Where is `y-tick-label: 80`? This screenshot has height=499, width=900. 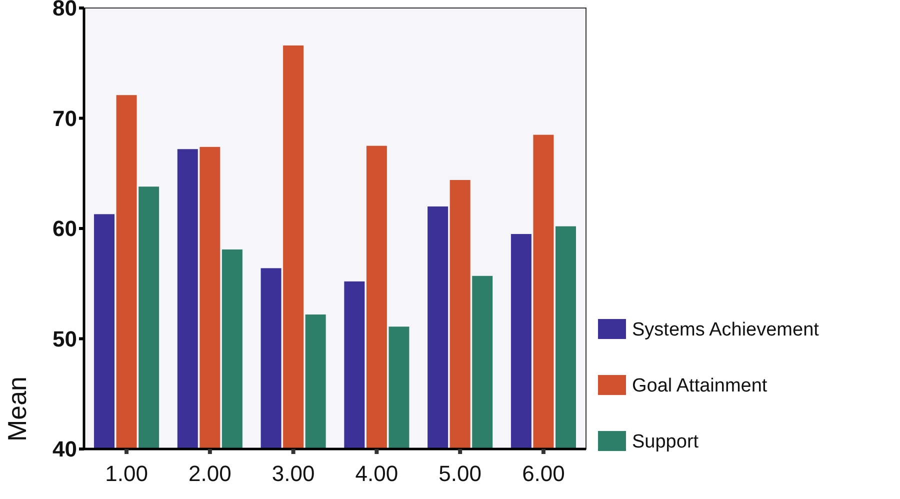 y-tick-label: 80 is located at coordinates (64, 10).